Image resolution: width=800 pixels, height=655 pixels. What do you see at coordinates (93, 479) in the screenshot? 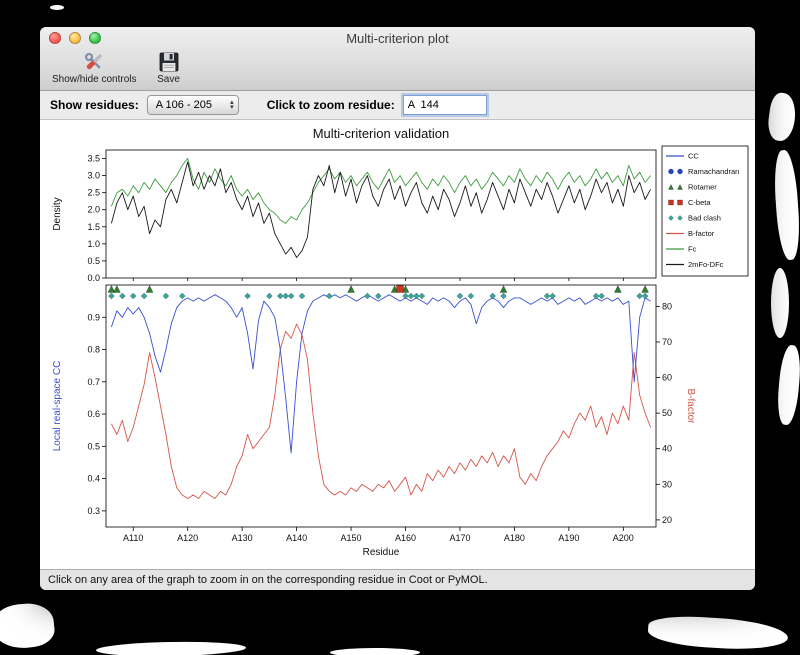
I see `svg-text: 0.4` at bounding box center [93, 479].